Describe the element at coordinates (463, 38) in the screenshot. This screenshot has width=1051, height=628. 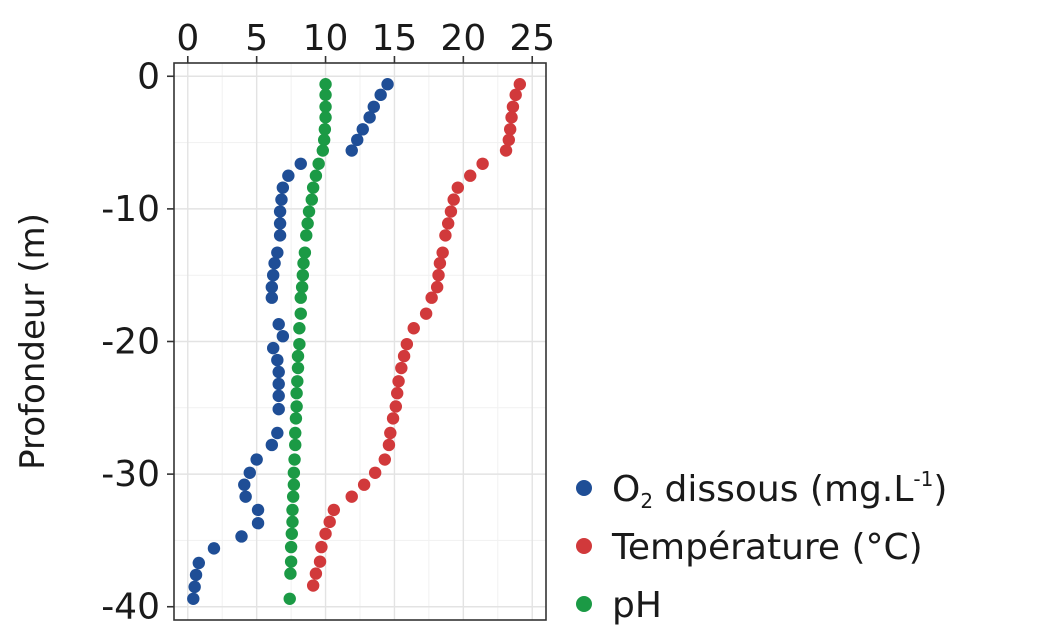
I see `x-tick-label: 20` at that location.